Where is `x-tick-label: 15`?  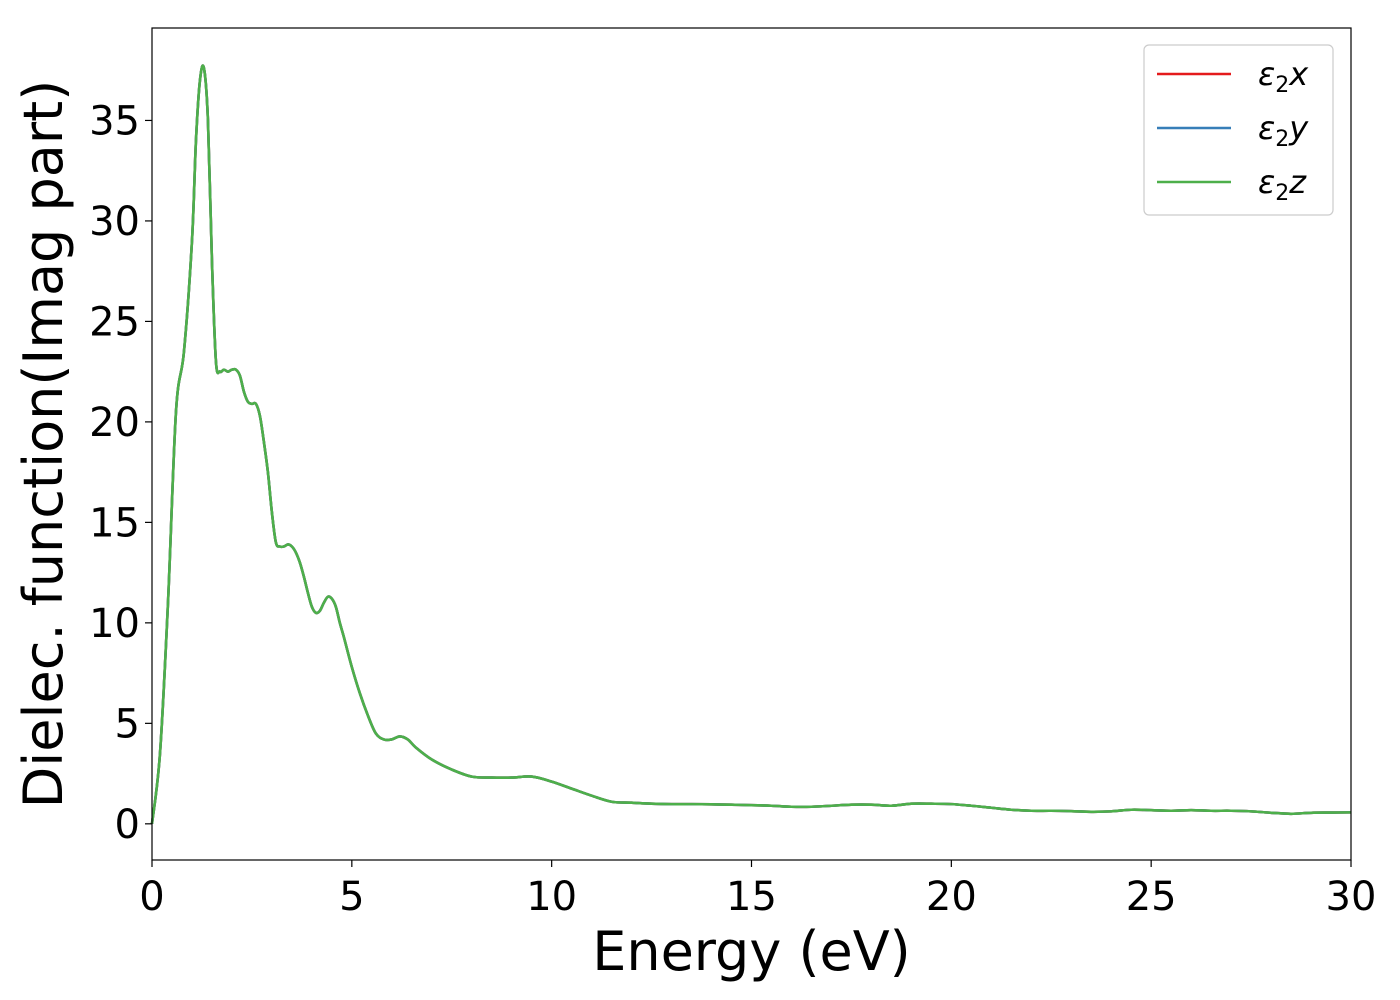
x-tick-label: 15 is located at coordinates (751, 897).